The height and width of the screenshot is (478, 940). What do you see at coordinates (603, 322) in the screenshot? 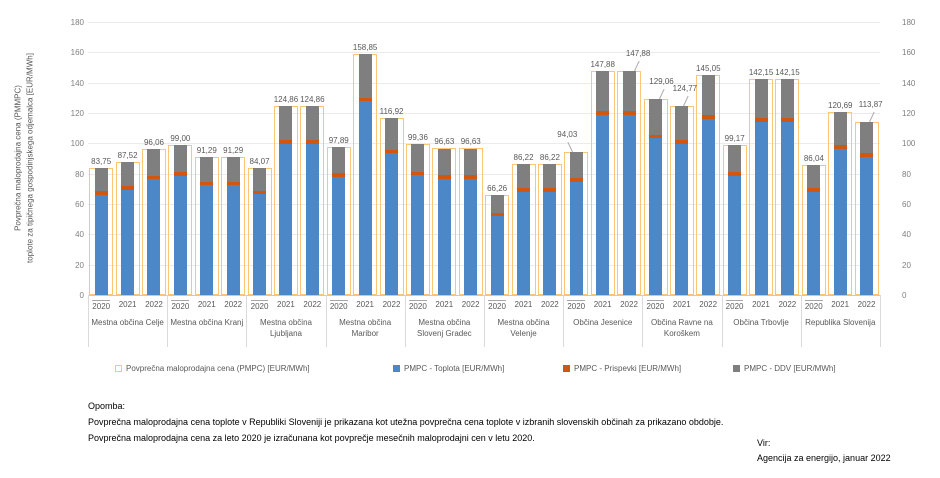
I see `municipality-label: Občina Jesenice` at bounding box center [603, 322].